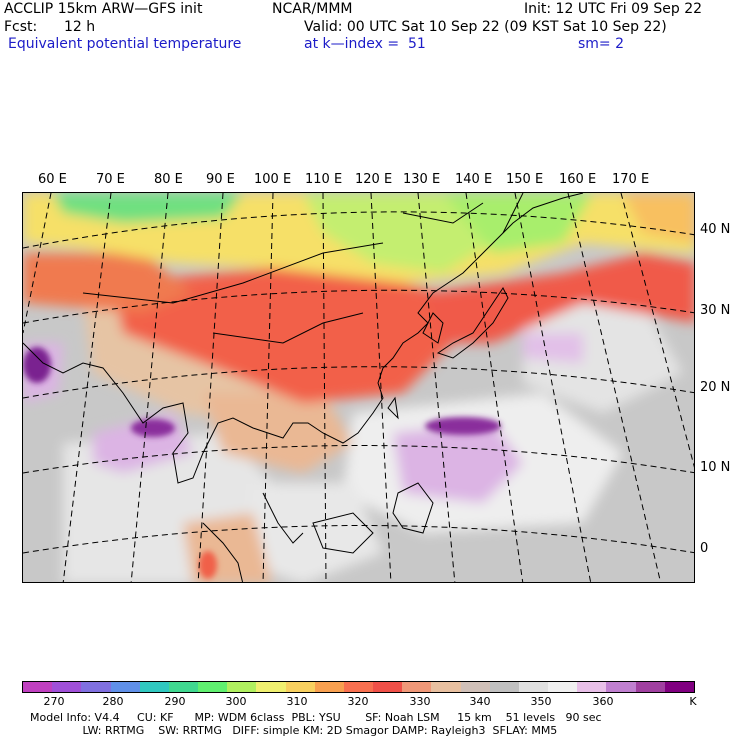  Describe the element at coordinates (110, 179) in the screenshot. I see `lon-label-70e: 70 E` at that location.